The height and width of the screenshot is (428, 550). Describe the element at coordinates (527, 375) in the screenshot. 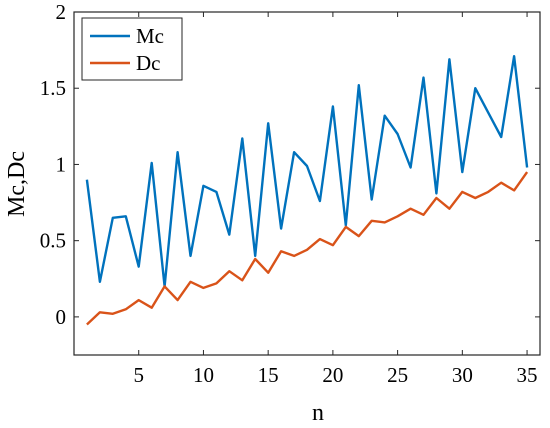

I see `x-tick-label: 35` at that location.